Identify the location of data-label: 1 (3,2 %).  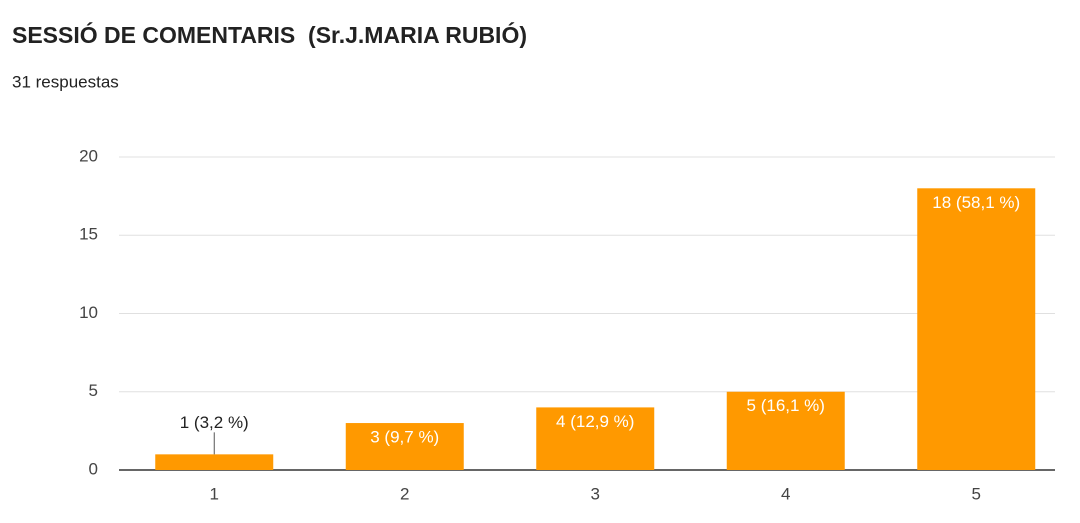
(214, 422).